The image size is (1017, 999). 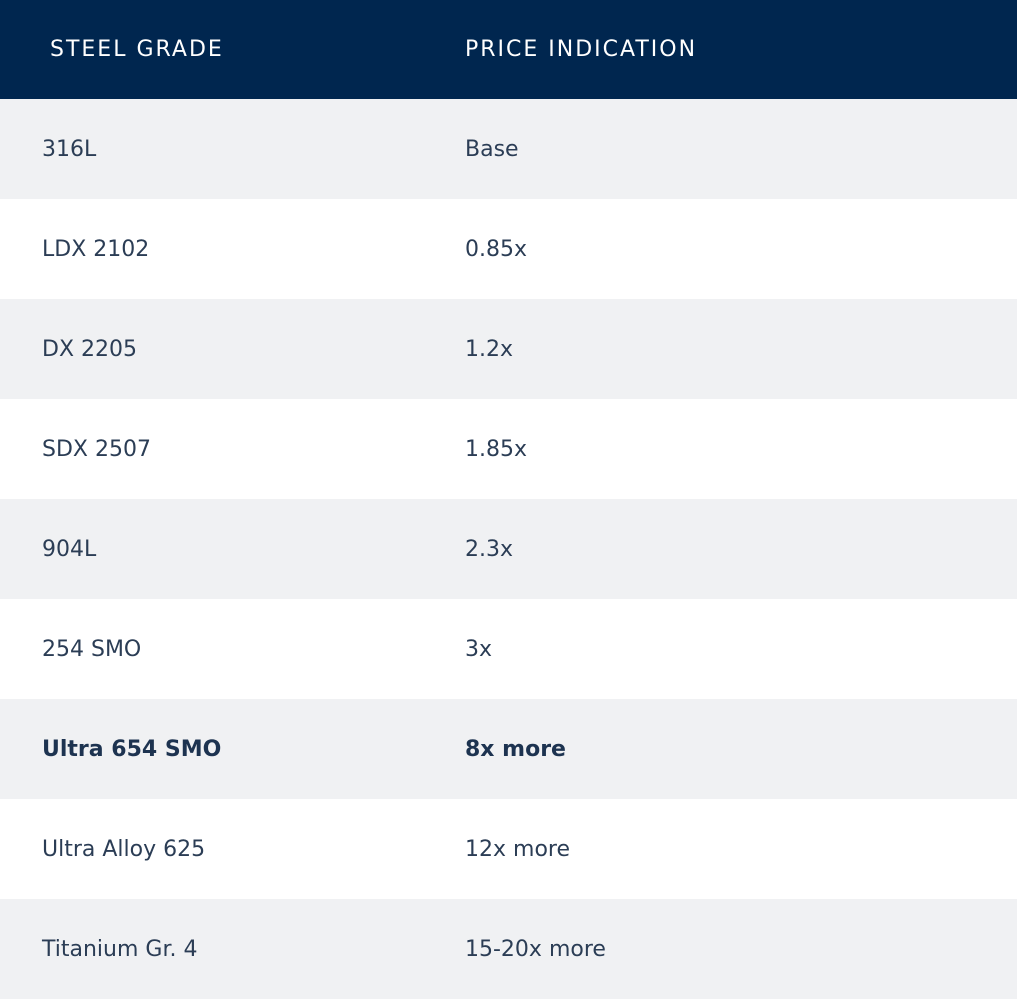 What do you see at coordinates (581, 49) in the screenshot?
I see `header-cell: PRICE INDICATION` at bounding box center [581, 49].